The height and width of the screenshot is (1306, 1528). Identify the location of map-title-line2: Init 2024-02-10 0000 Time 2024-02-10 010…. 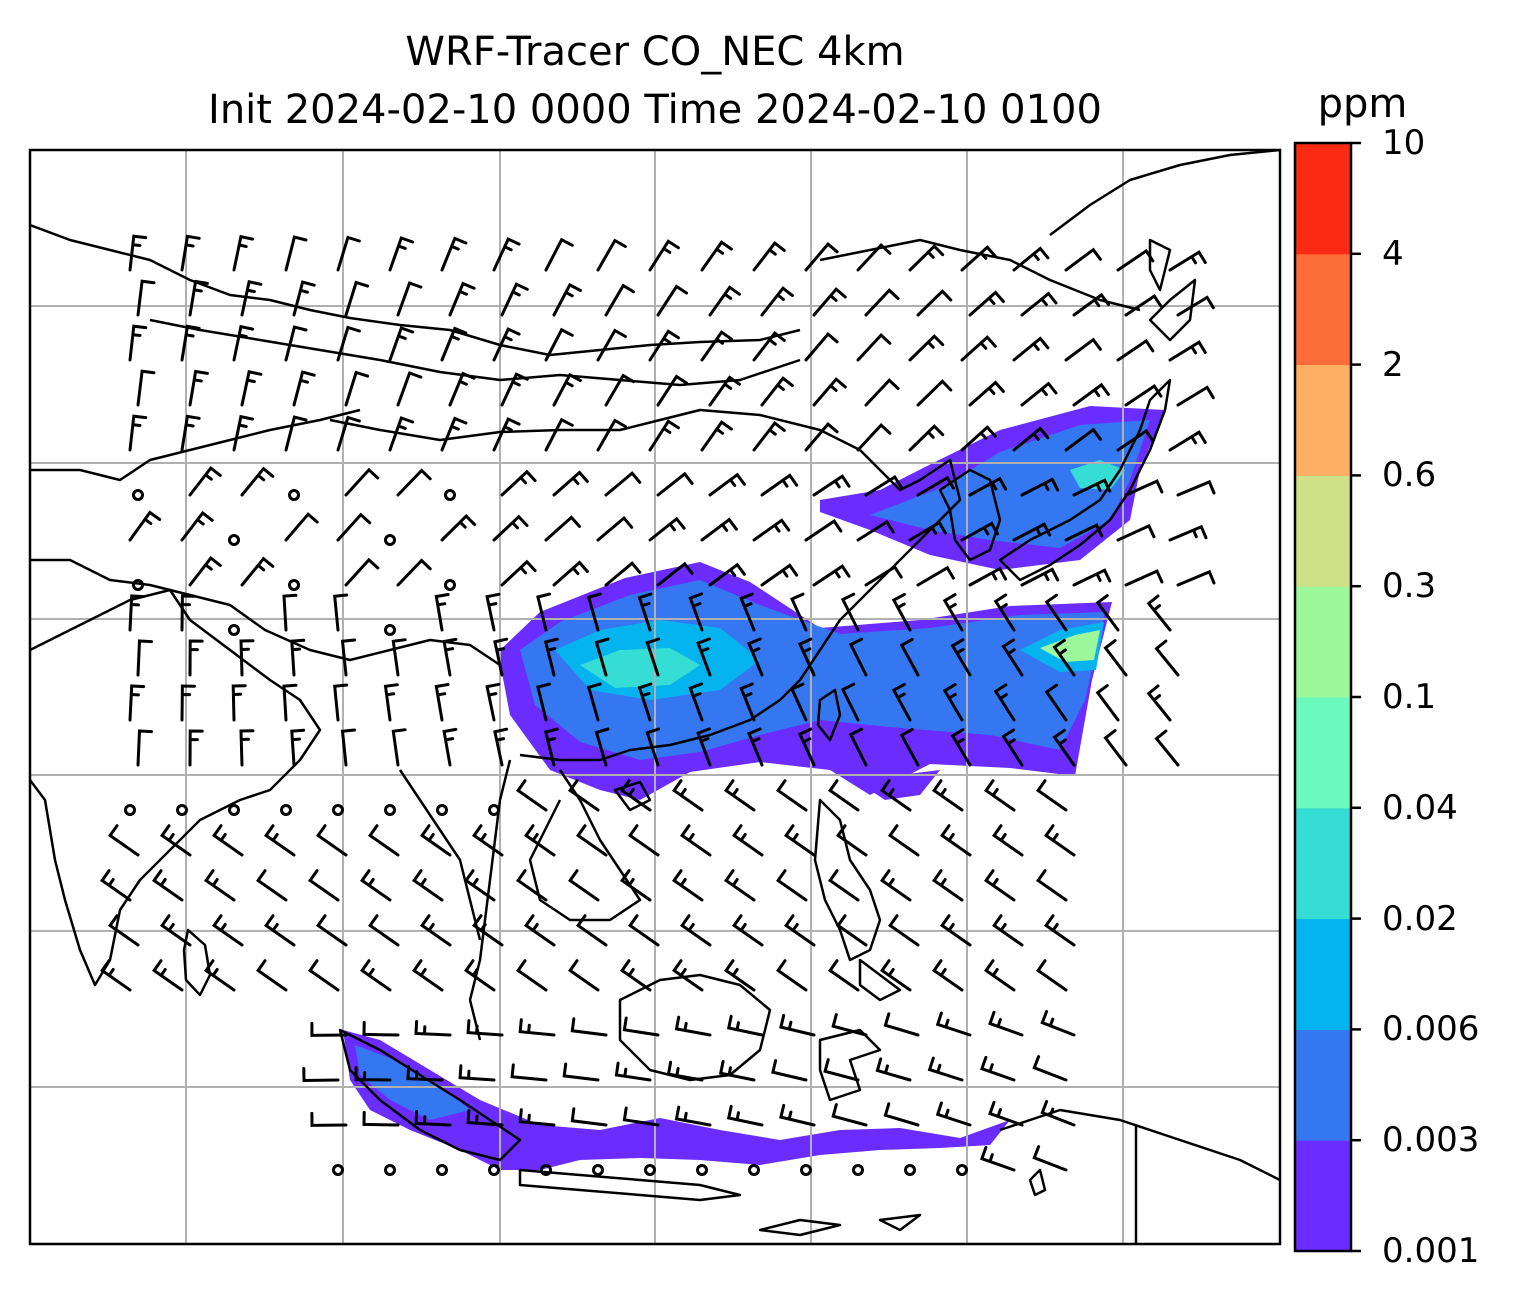
(655, 110).